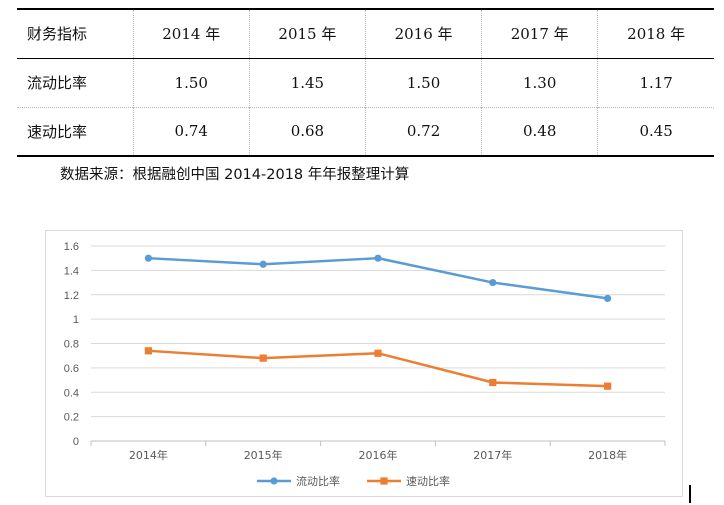 This screenshot has height=505, width=724. I want to click on header-cell-year: 2015 年, so click(307, 33).